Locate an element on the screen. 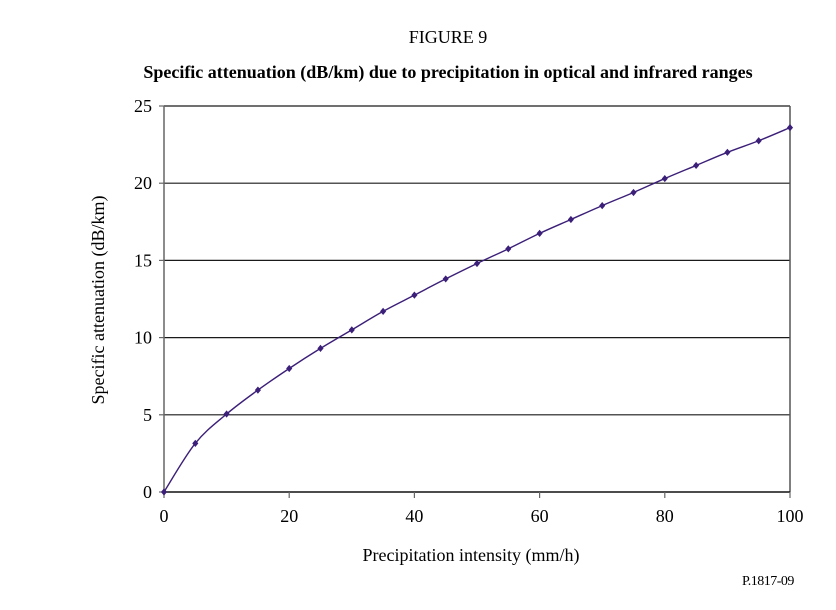 The height and width of the screenshot is (610, 836). figure-number: FIGURE 9 is located at coordinates (448, 37).